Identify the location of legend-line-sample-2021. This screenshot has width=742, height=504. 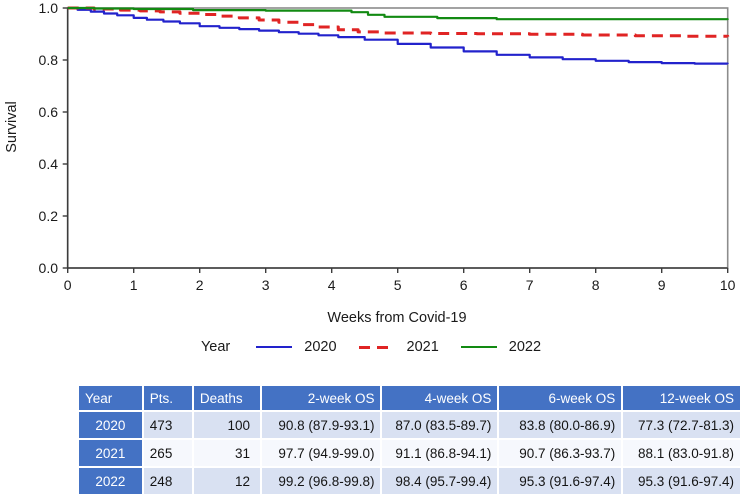
(376, 347).